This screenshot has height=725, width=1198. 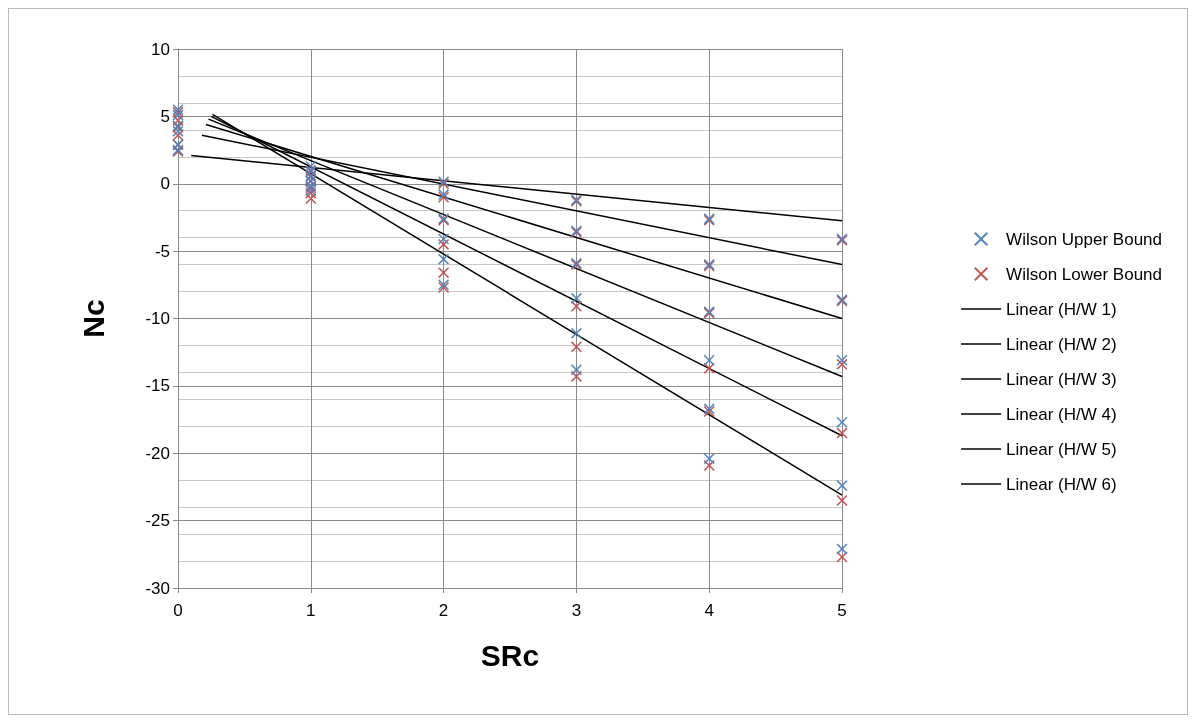 I want to click on y-tick-label: -15, so click(x=157, y=386).